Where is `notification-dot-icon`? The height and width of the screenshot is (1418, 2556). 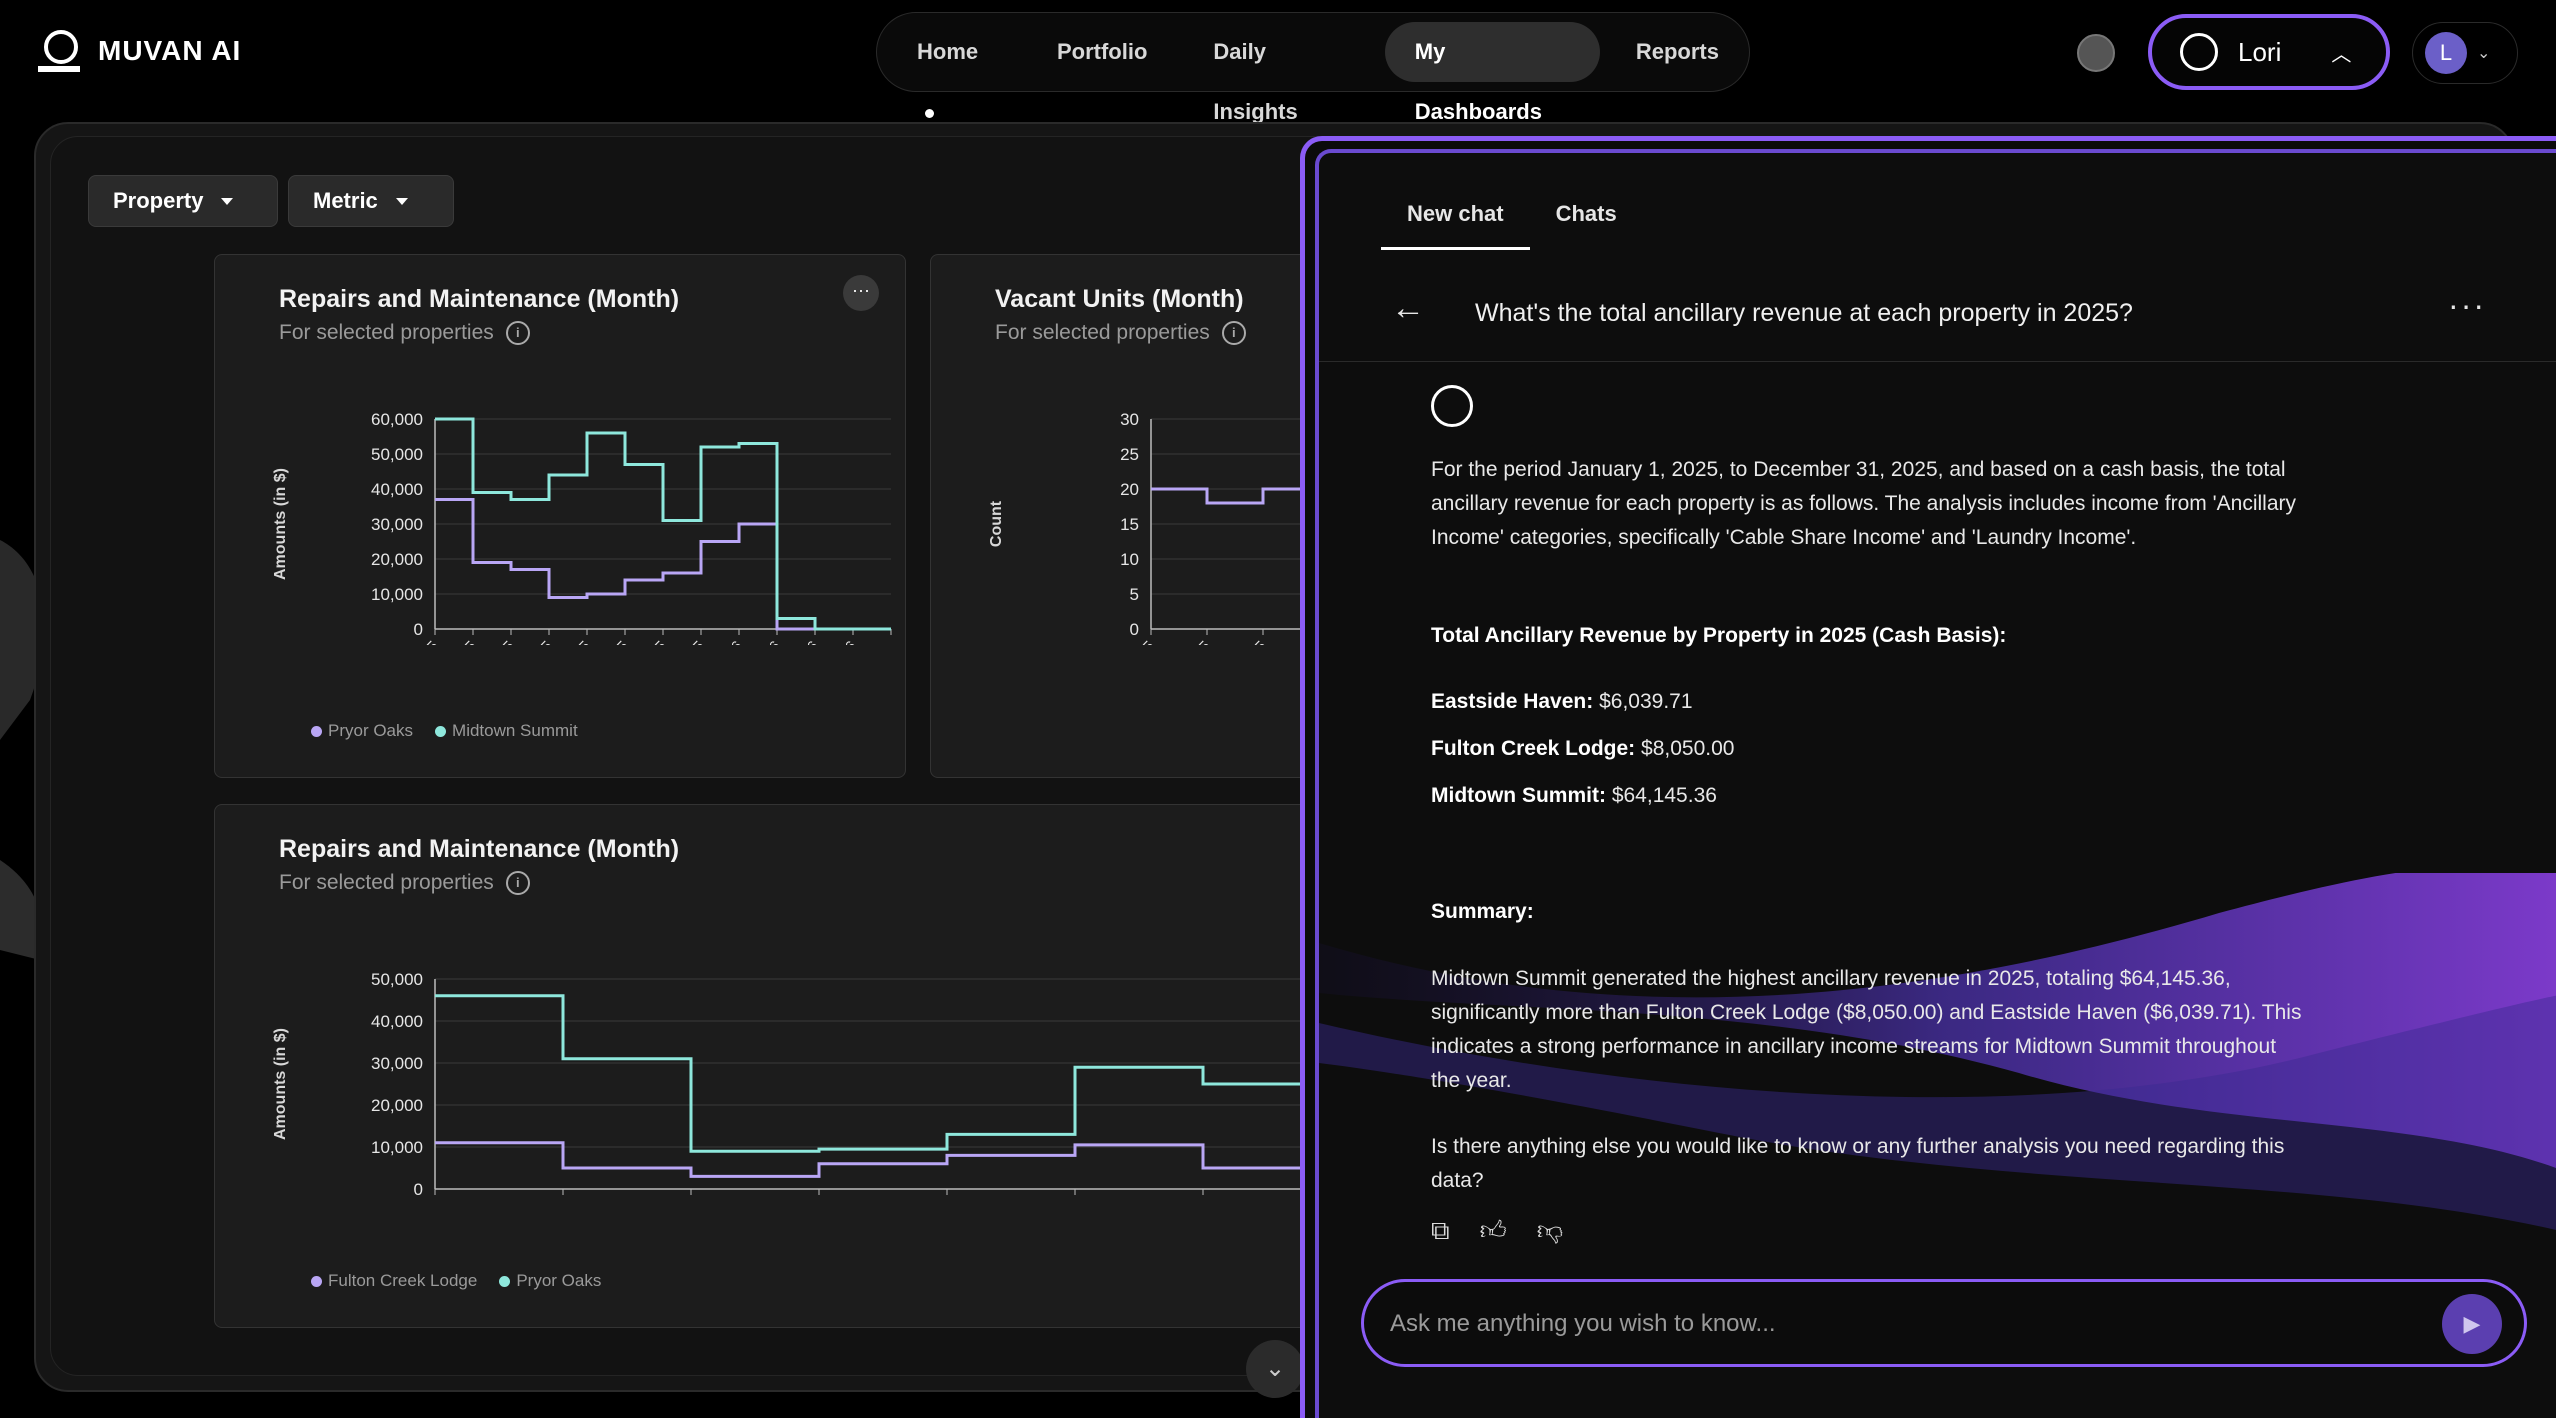
notification-dot-icon is located at coordinates (929, 113).